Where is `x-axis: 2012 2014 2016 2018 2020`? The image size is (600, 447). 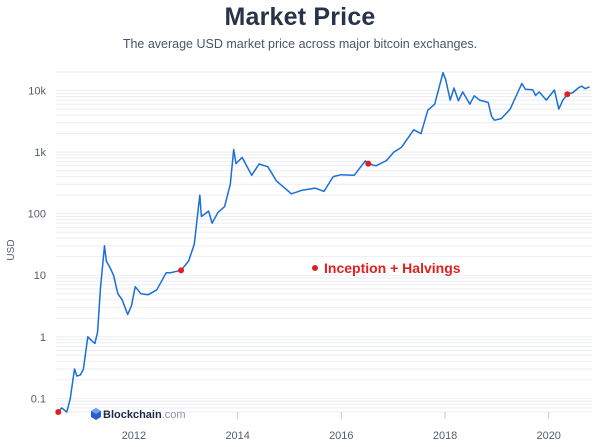 x-axis: 2012 2014 2016 2018 2020 is located at coordinates (341, 427).